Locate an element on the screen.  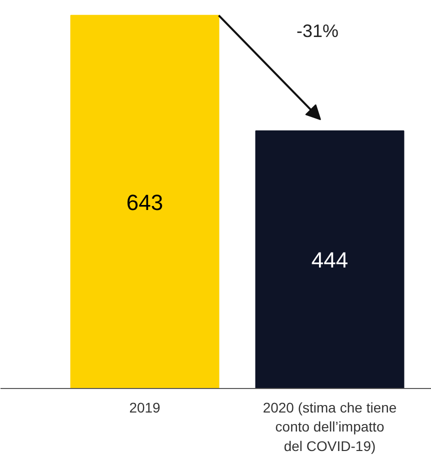
data-label: 444 is located at coordinates (329, 260).